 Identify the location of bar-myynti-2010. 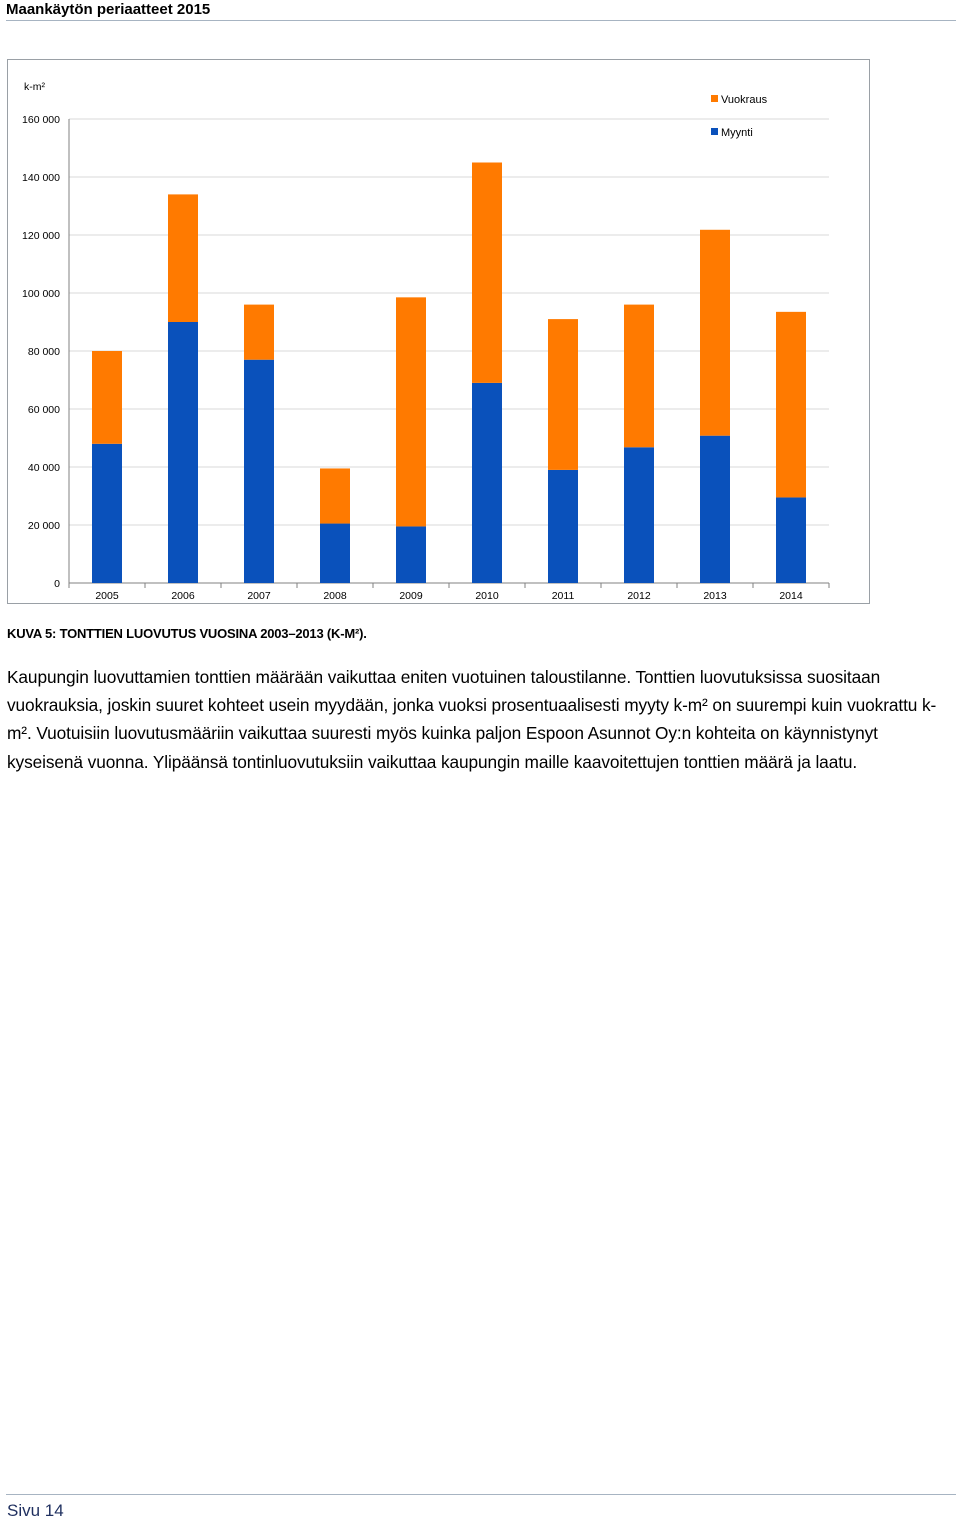
(487, 482).